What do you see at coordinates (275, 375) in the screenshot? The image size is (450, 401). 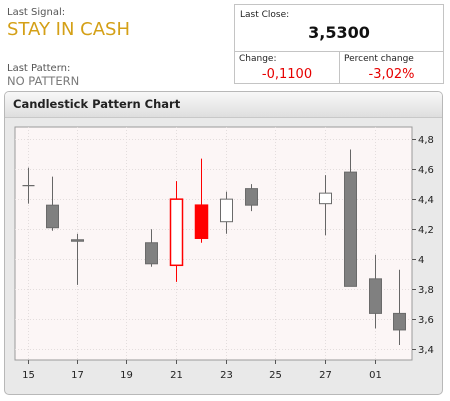 I see `x-tick-label: 25` at bounding box center [275, 375].